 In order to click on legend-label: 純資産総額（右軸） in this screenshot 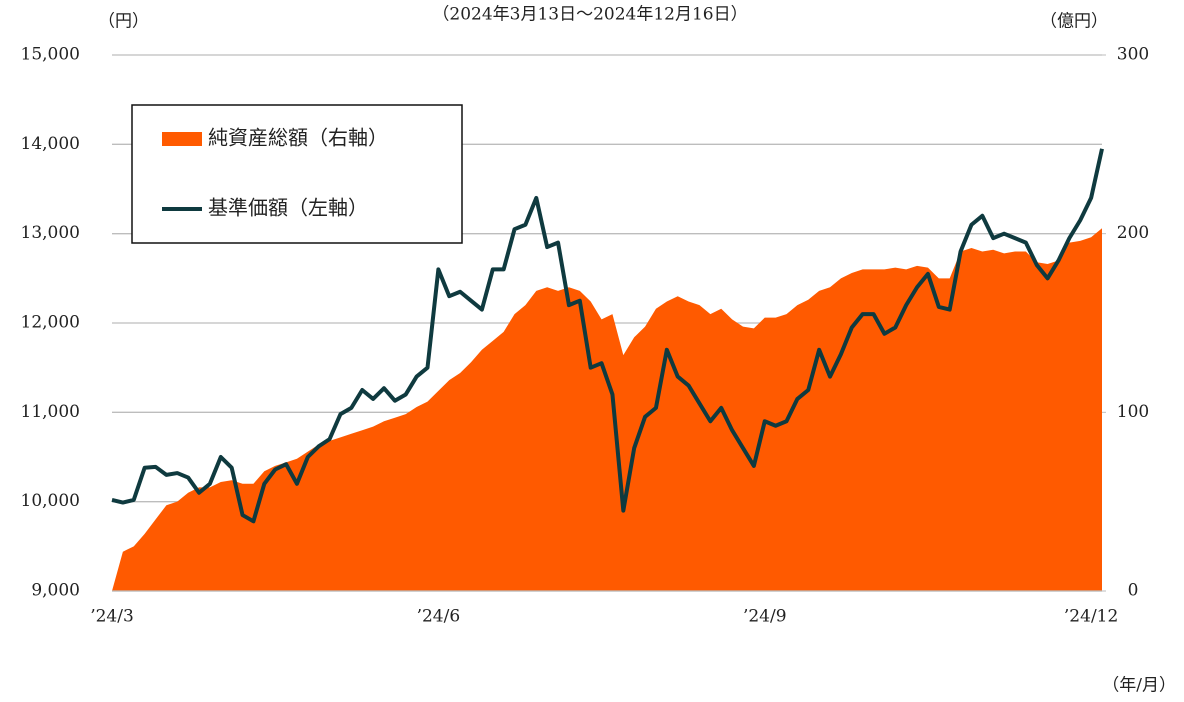, I will do `click(298, 138)`.